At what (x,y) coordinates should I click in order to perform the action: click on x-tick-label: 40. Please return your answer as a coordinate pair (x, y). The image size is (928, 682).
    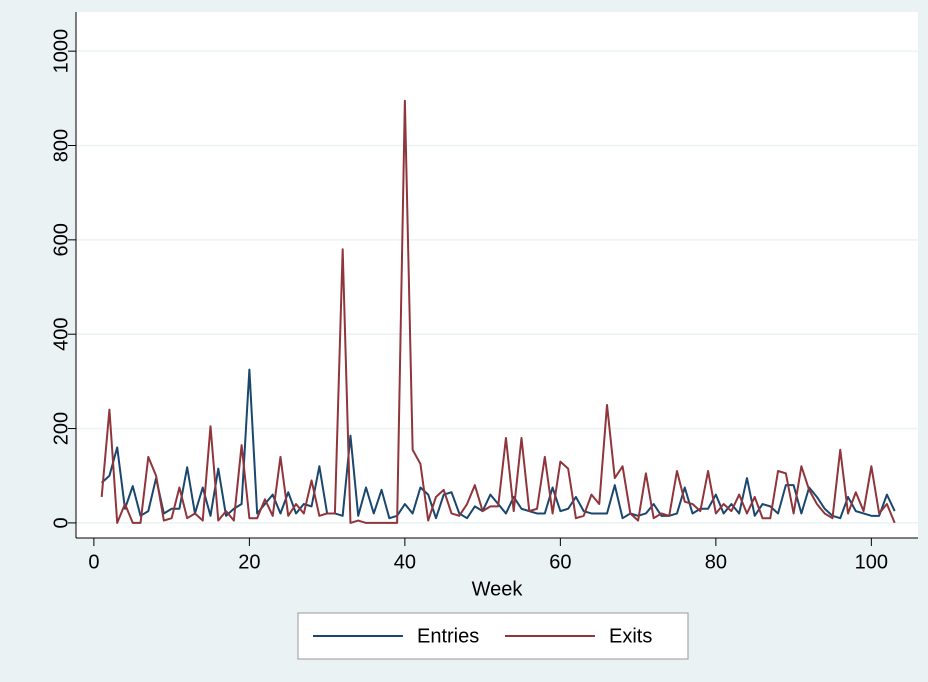
    Looking at the image, I should click on (405, 562).